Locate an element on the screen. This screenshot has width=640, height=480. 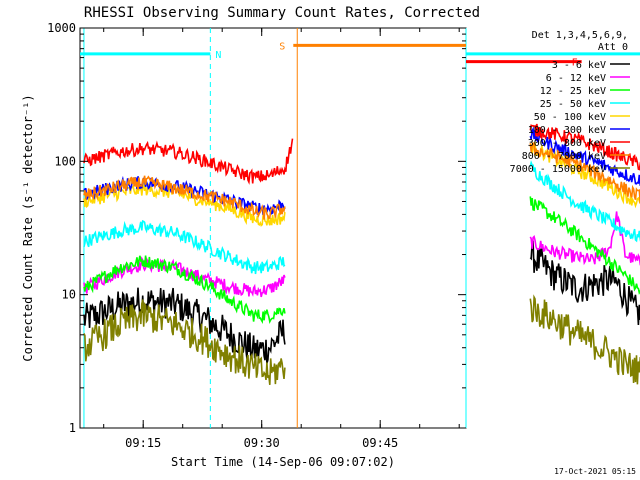
flag-label-s: S is located at coordinates (282, 46).